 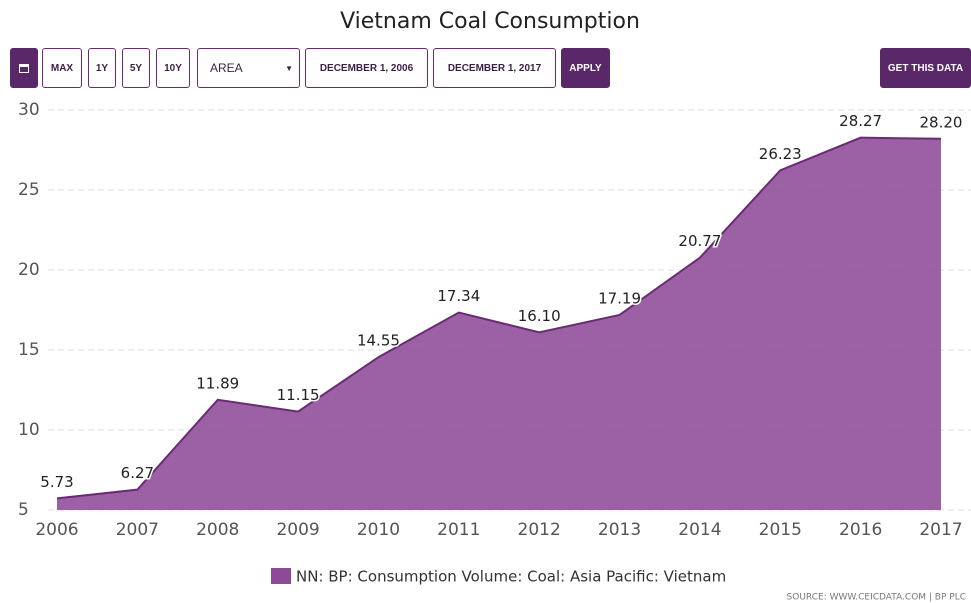 What do you see at coordinates (29, 110) in the screenshot?
I see `y-tick-label: 30` at bounding box center [29, 110].